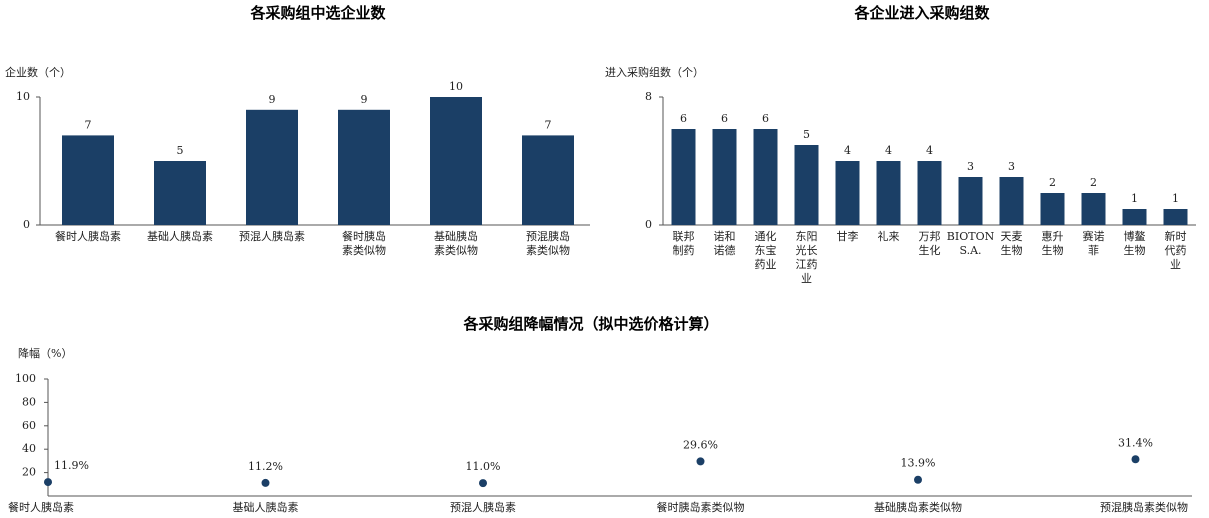 This screenshot has width=1209, height=518. I want to click on value-label: 13.9%, so click(918, 463).